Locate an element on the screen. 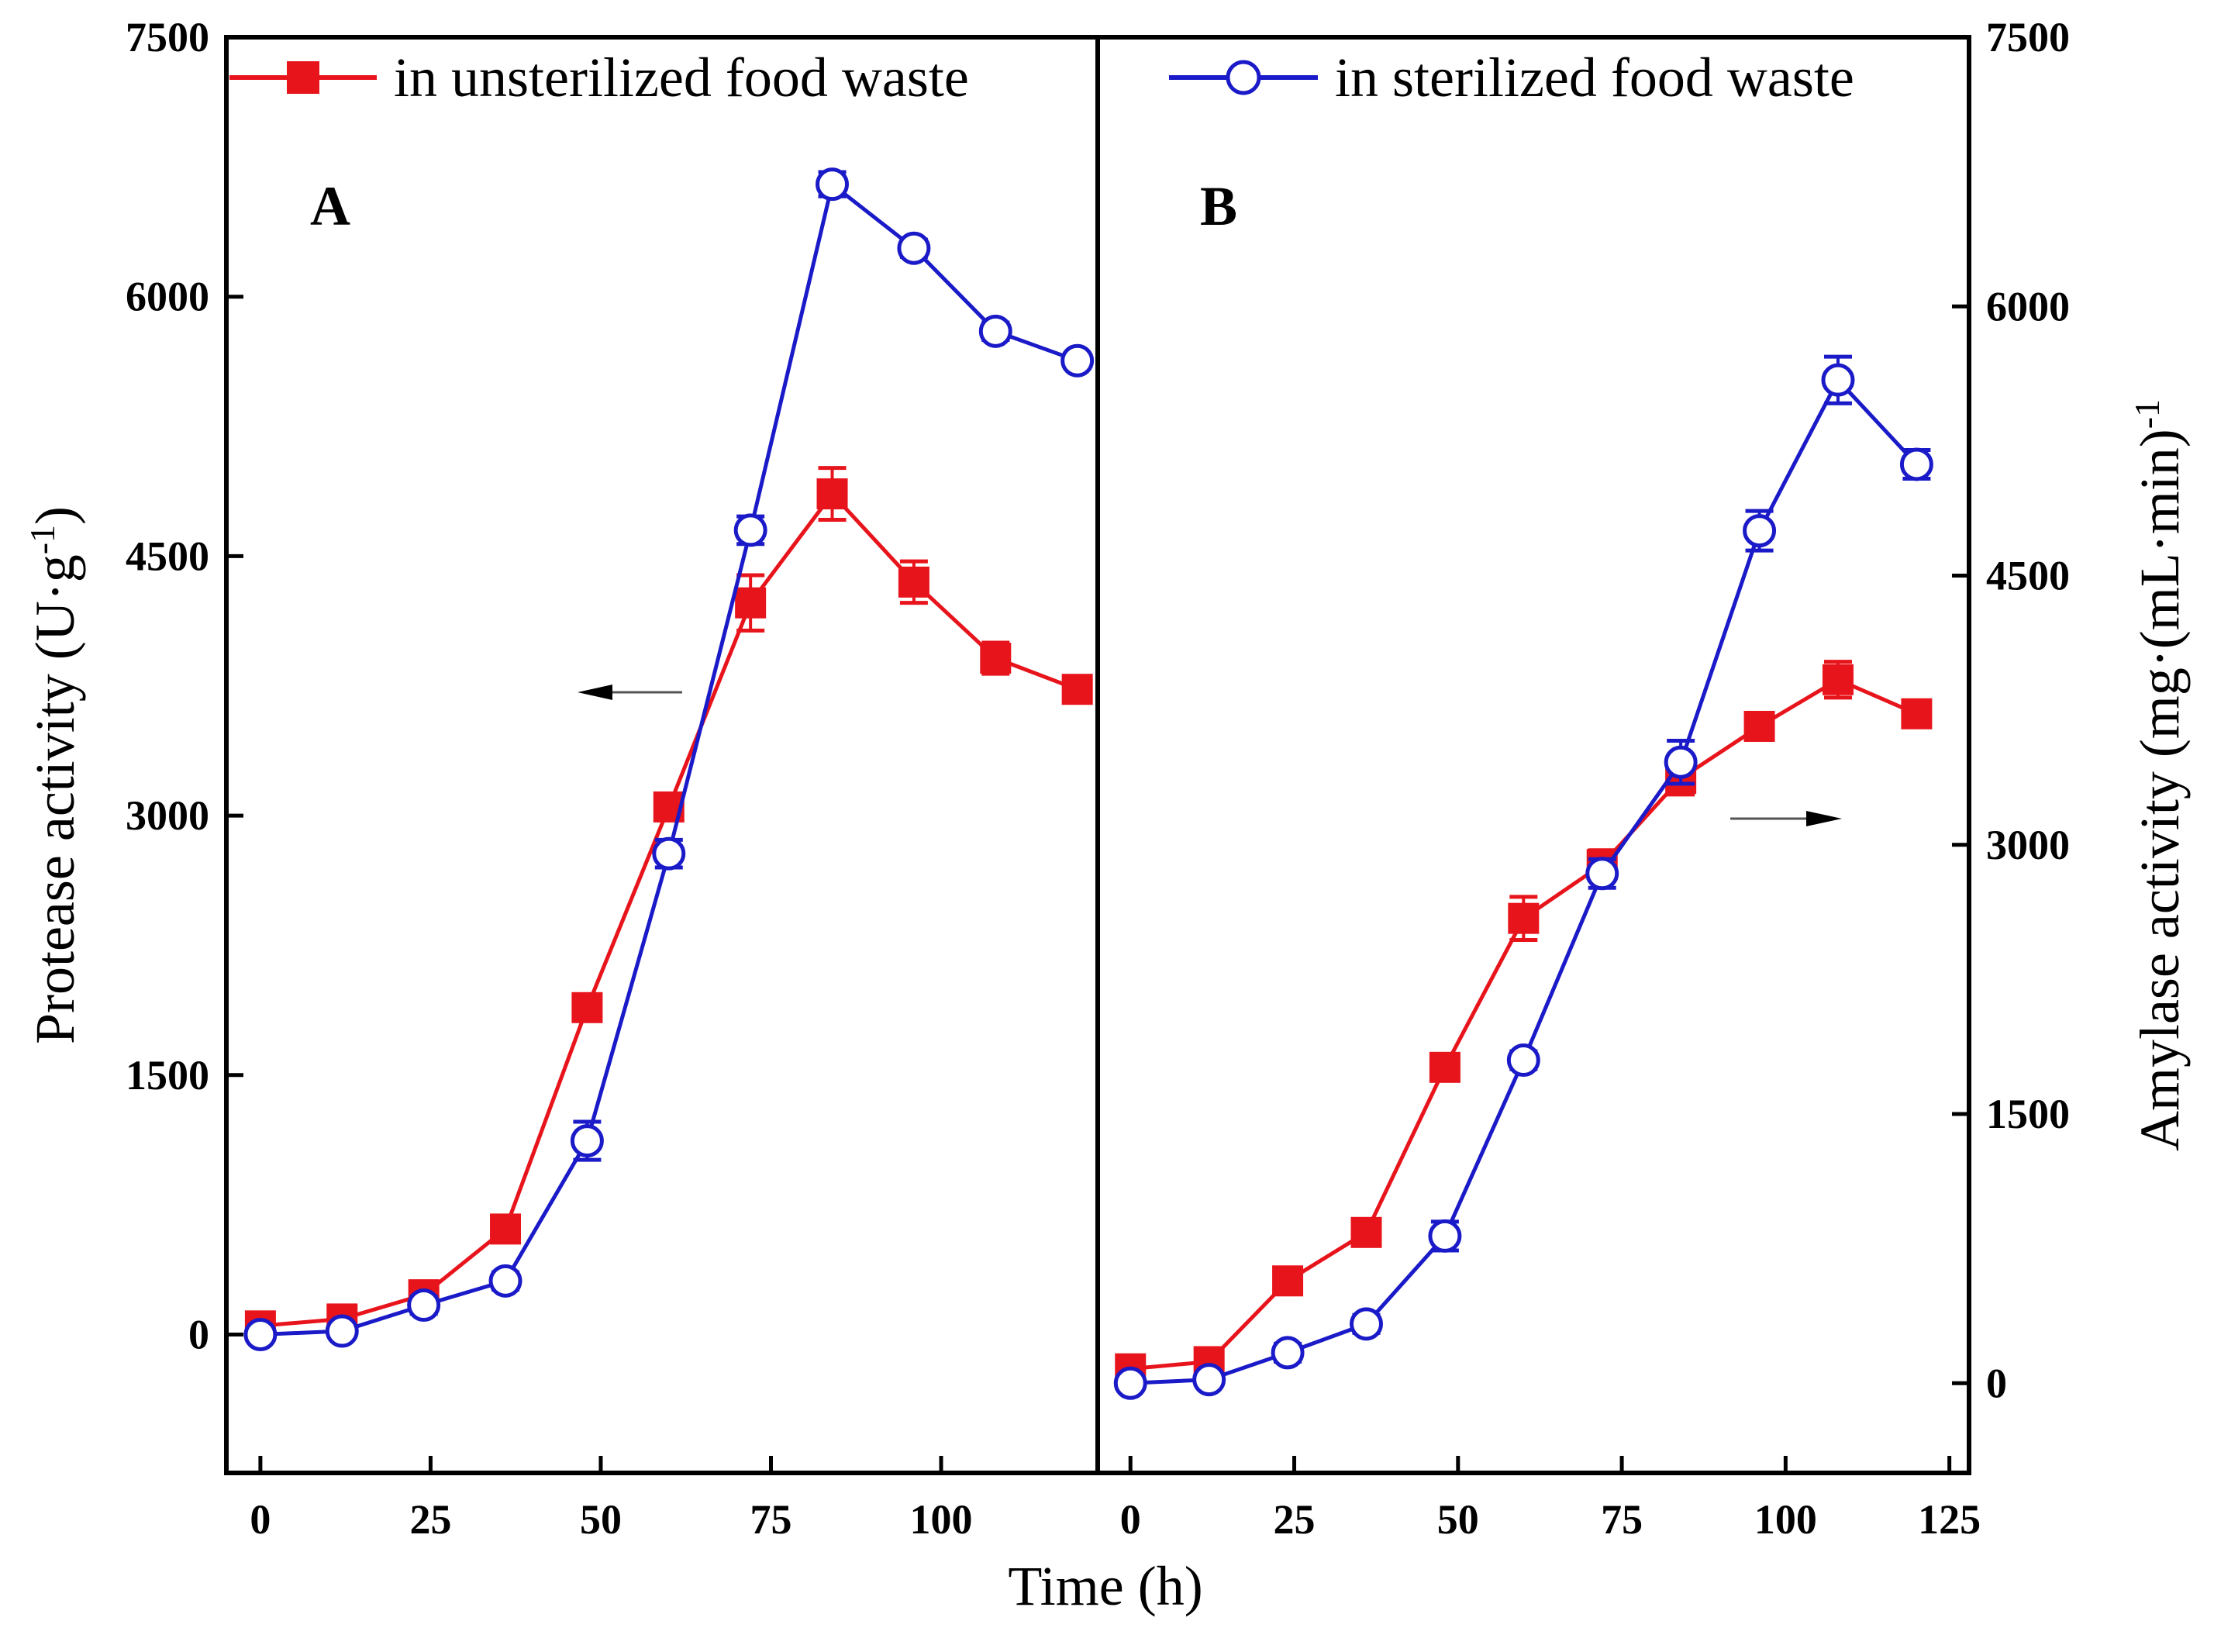  y-axis-a-title-close: ) is located at coordinates (55, 515).